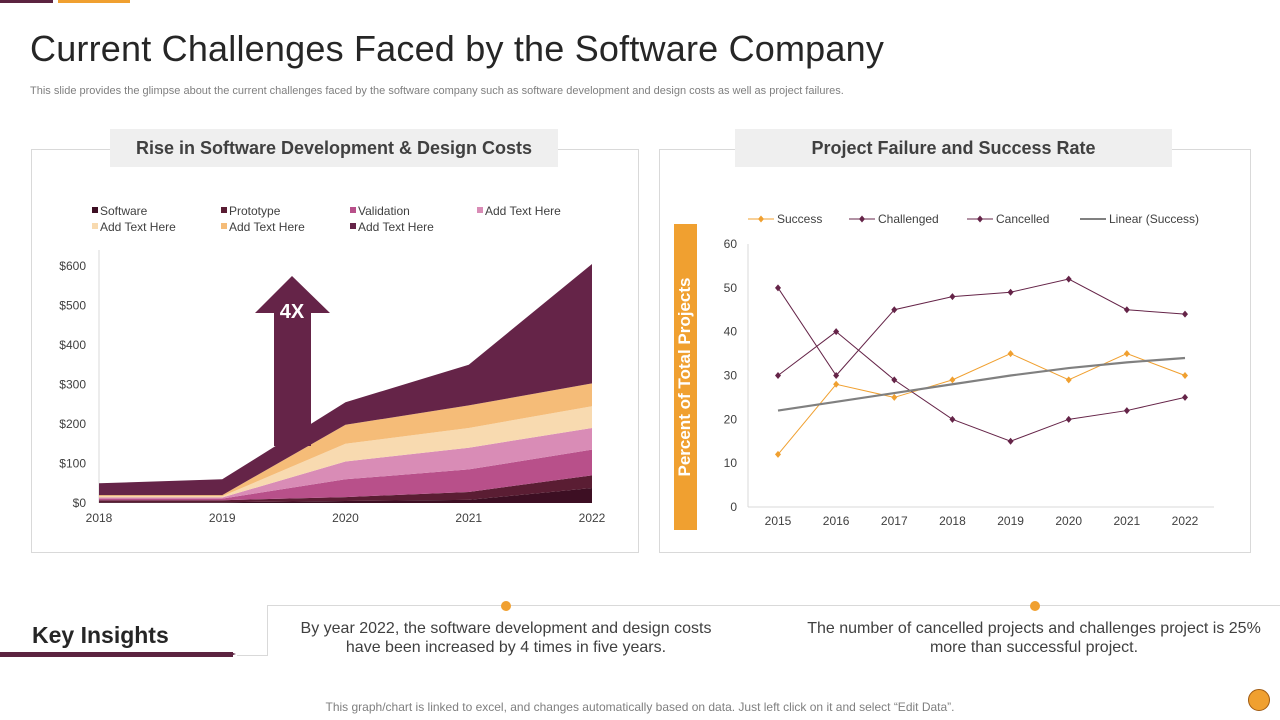  What do you see at coordinates (773, 605) in the screenshot?
I see `insight-frame-top` at bounding box center [773, 605].